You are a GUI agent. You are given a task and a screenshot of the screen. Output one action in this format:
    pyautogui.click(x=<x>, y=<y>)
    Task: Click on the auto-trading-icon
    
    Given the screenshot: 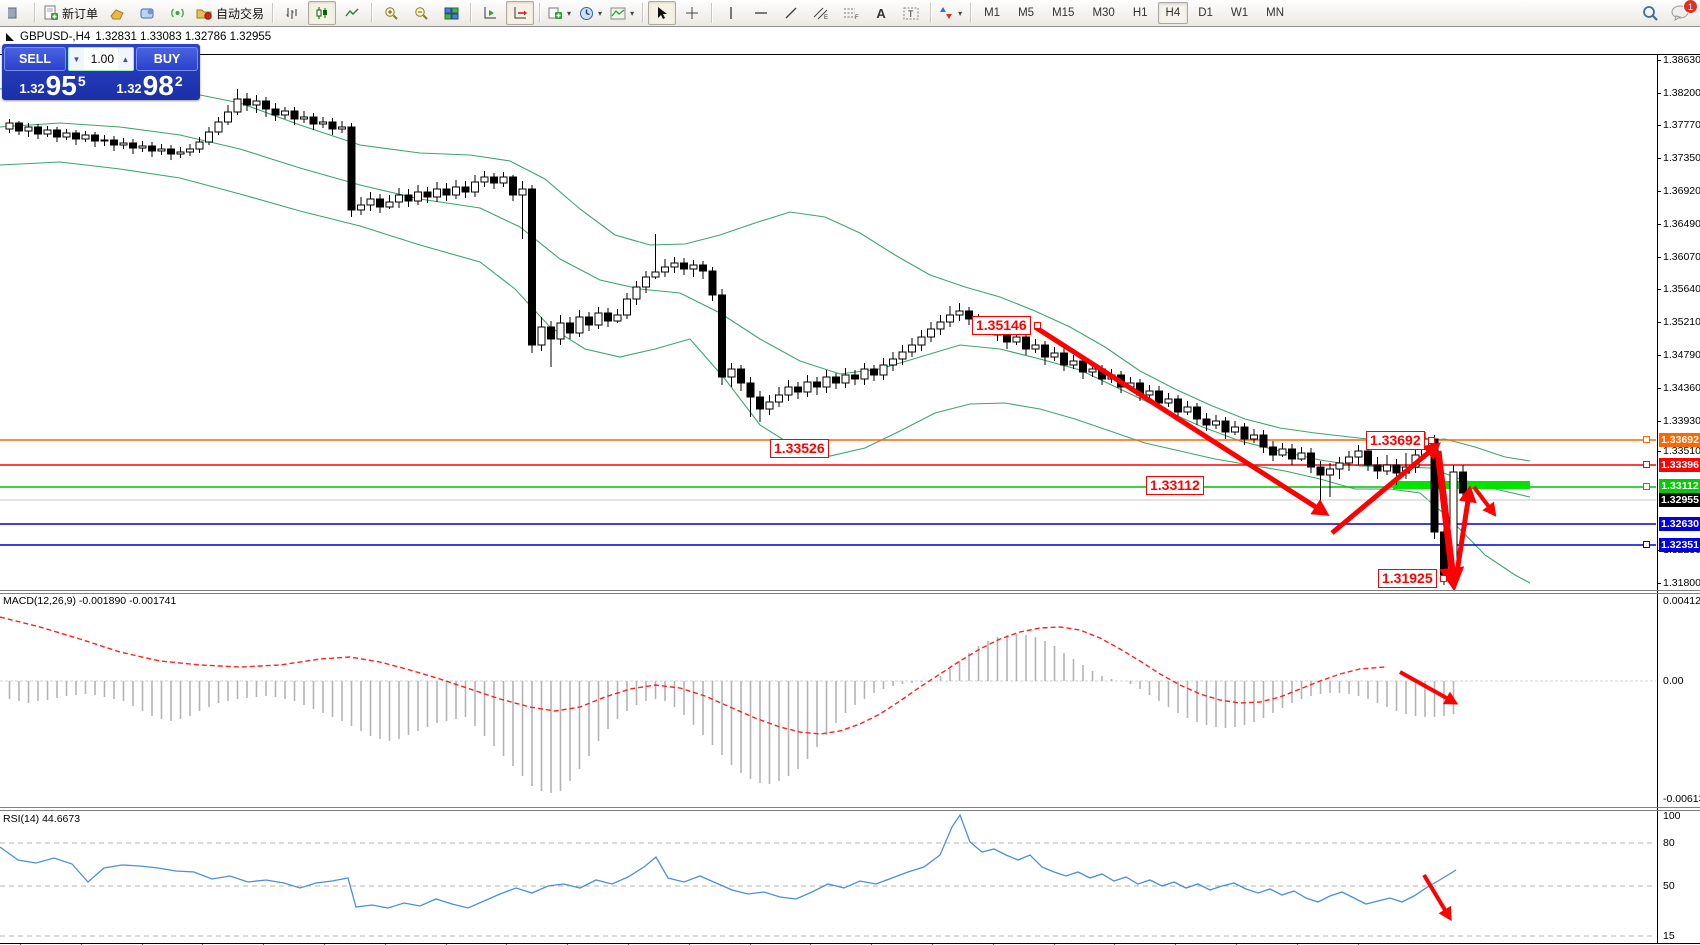 What is the action you would take?
    pyautogui.click(x=204, y=14)
    